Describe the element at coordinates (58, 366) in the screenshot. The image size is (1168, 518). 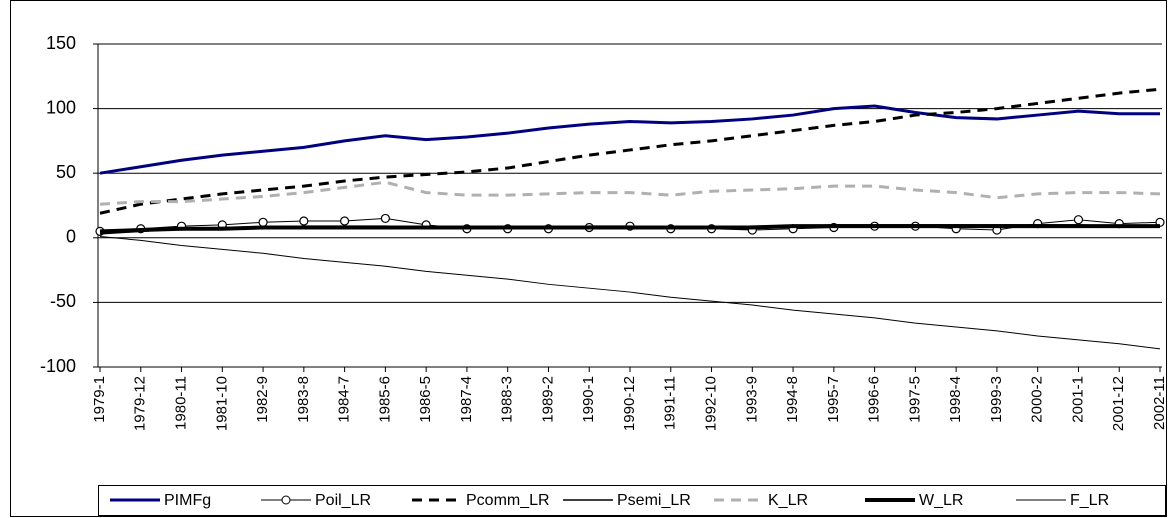
I see `y-tick-label: -100` at that location.